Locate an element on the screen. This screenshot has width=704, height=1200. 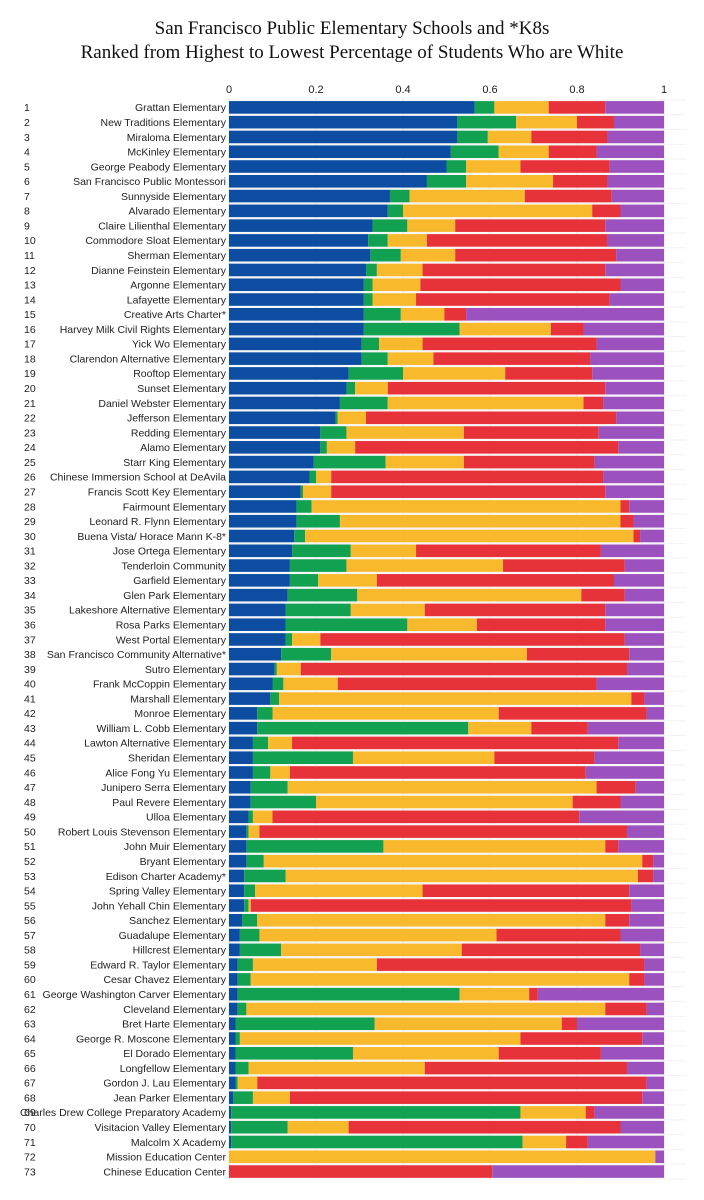
rank-label: 36 is located at coordinates (30, 625).